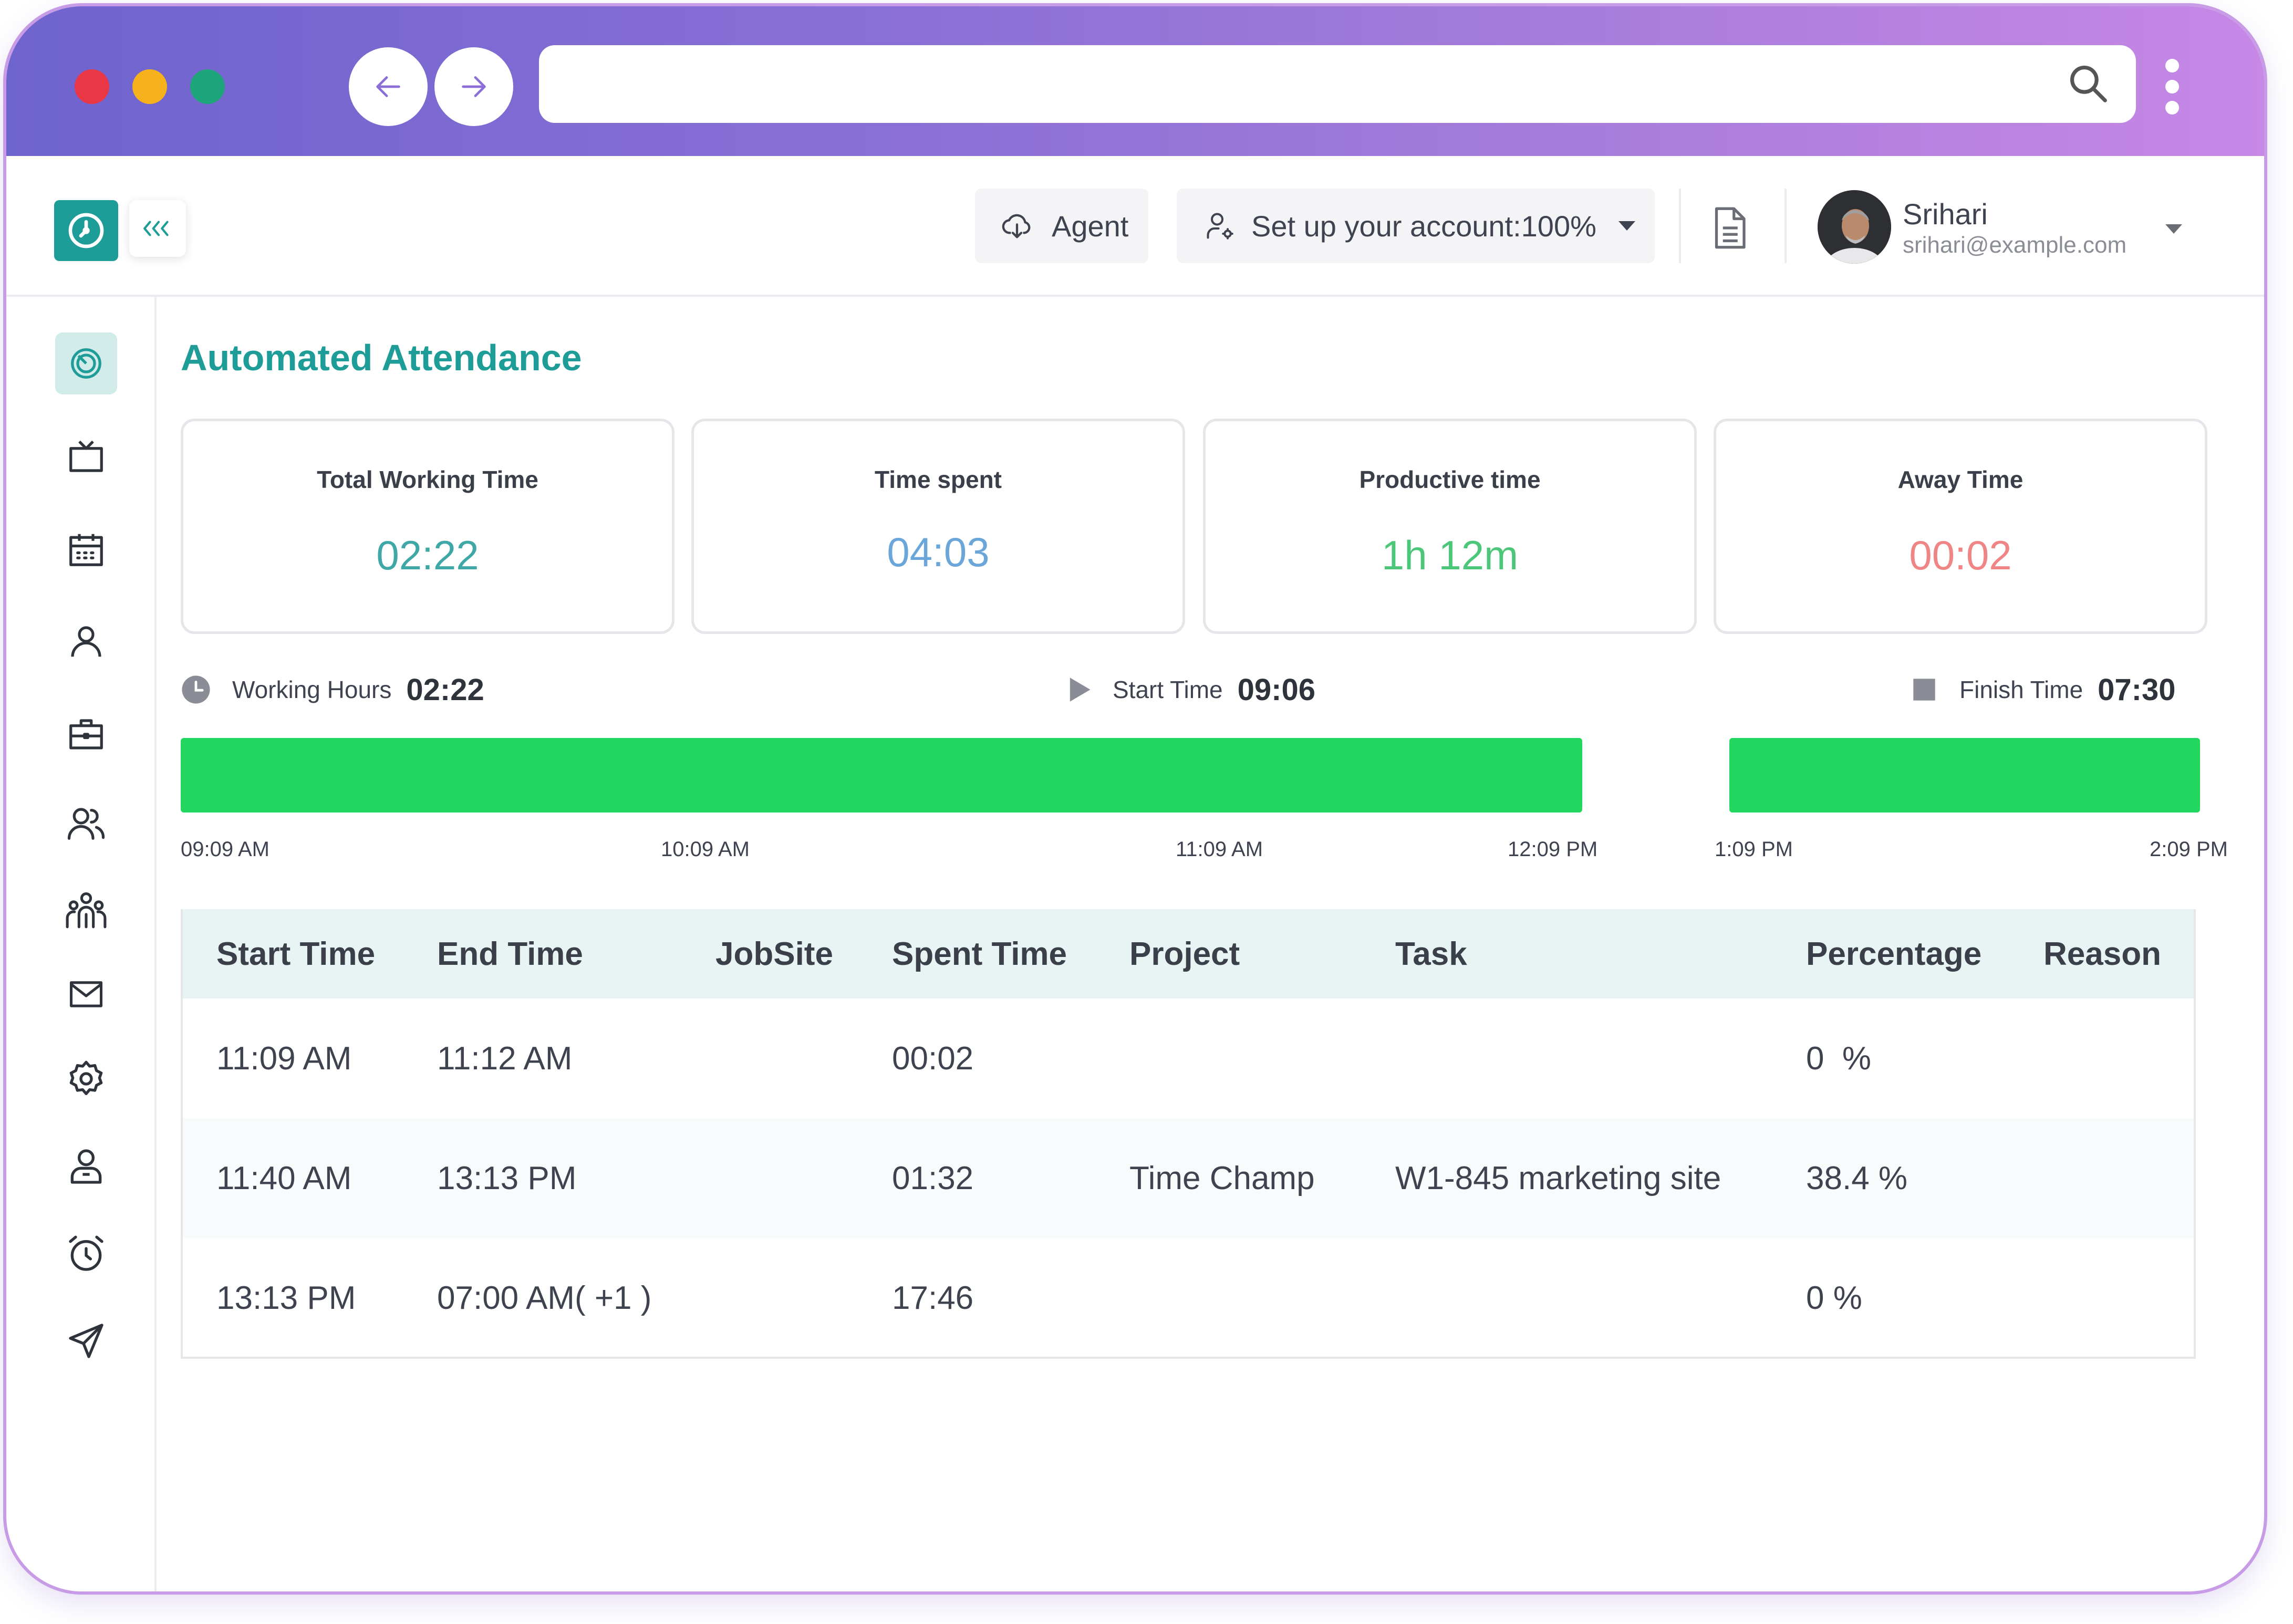 Image resolution: width=2293 pixels, height=1624 pixels. I want to click on column-header: Percentage, so click(1894, 953).